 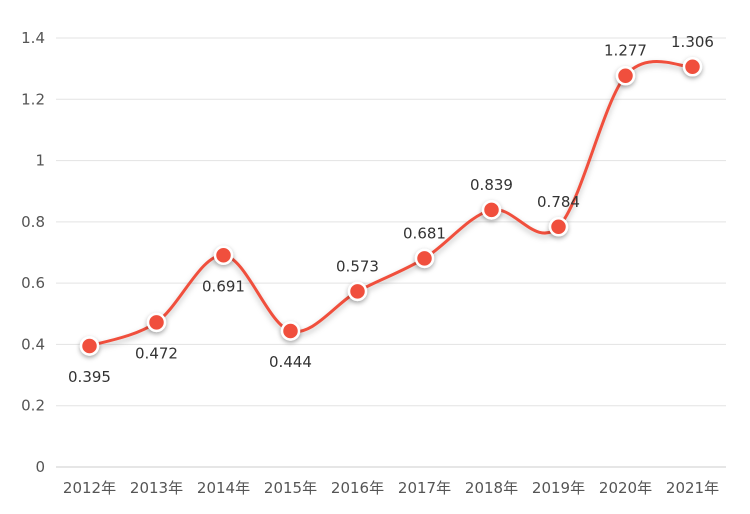 What do you see at coordinates (33, 38) in the screenshot?
I see `y-tick-label: 1.4` at bounding box center [33, 38].